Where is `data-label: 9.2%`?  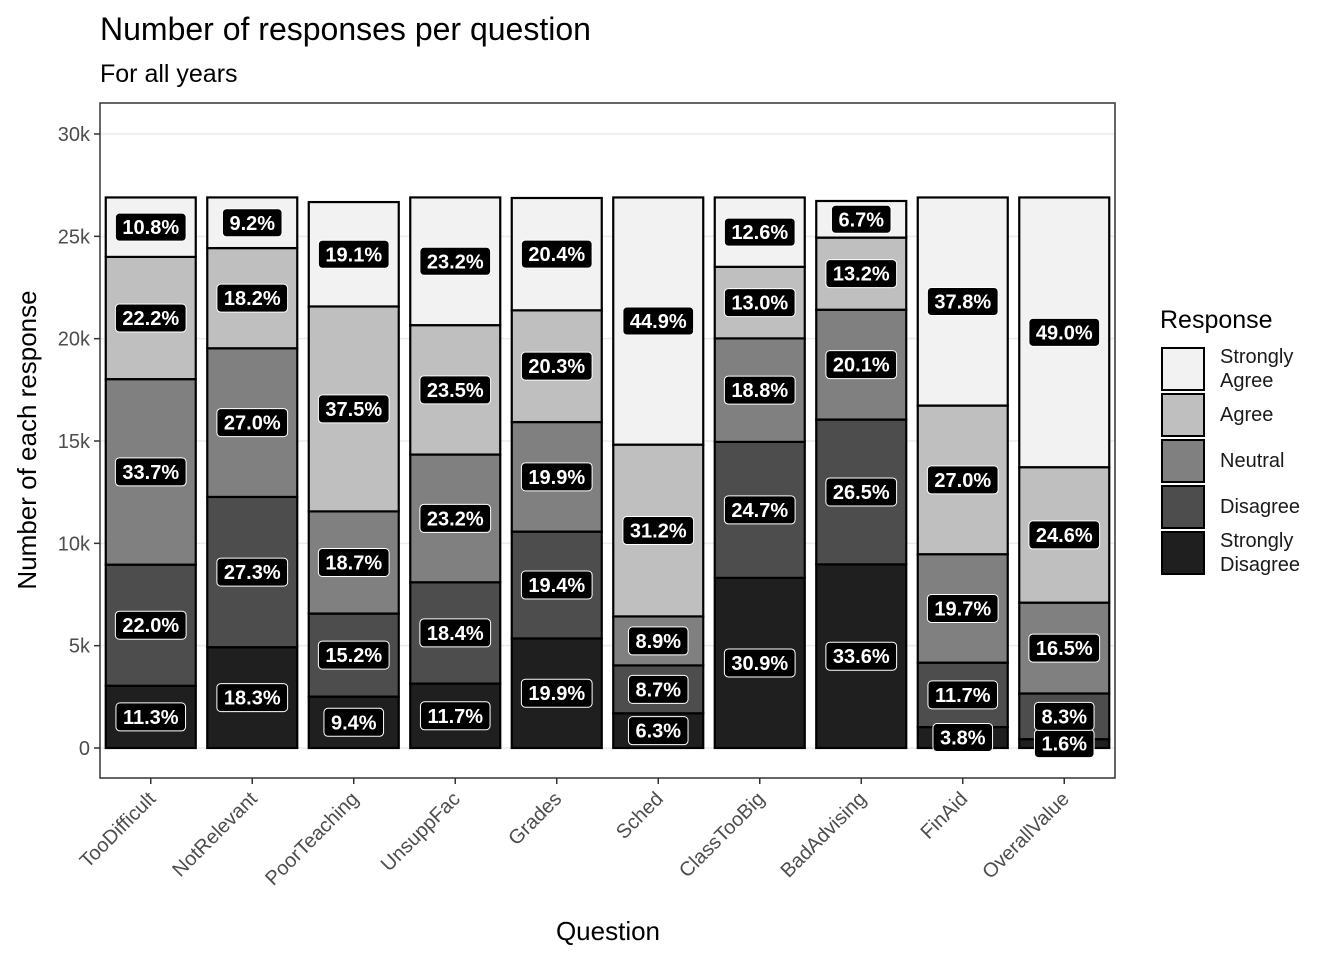 data-label: 9.2% is located at coordinates (252, 223).